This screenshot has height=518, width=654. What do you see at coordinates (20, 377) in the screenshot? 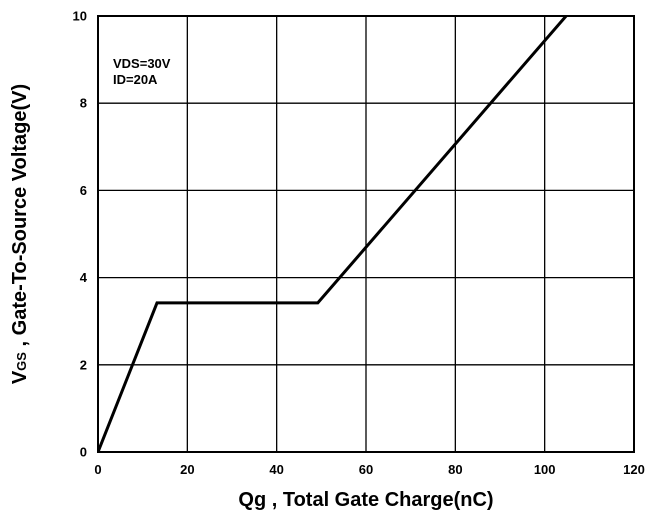
I see `y-axis-title-symbol: V` at bounding box center [20, 377].